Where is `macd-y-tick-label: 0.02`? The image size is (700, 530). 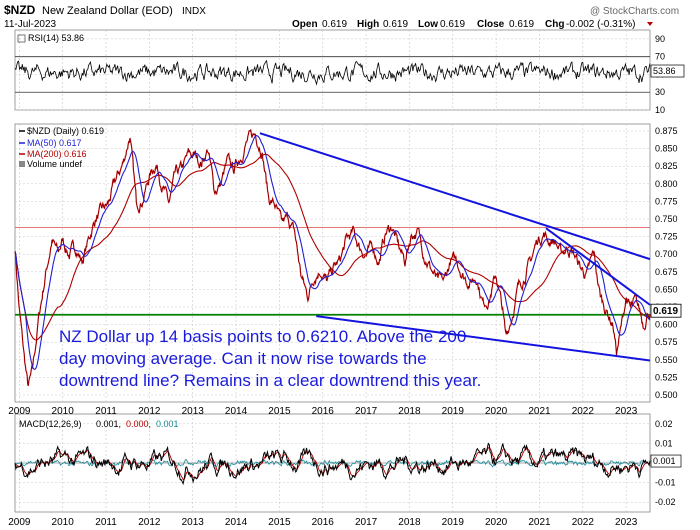 macd-y-tick-label: 0.02 is located at coordinates (664, 424).